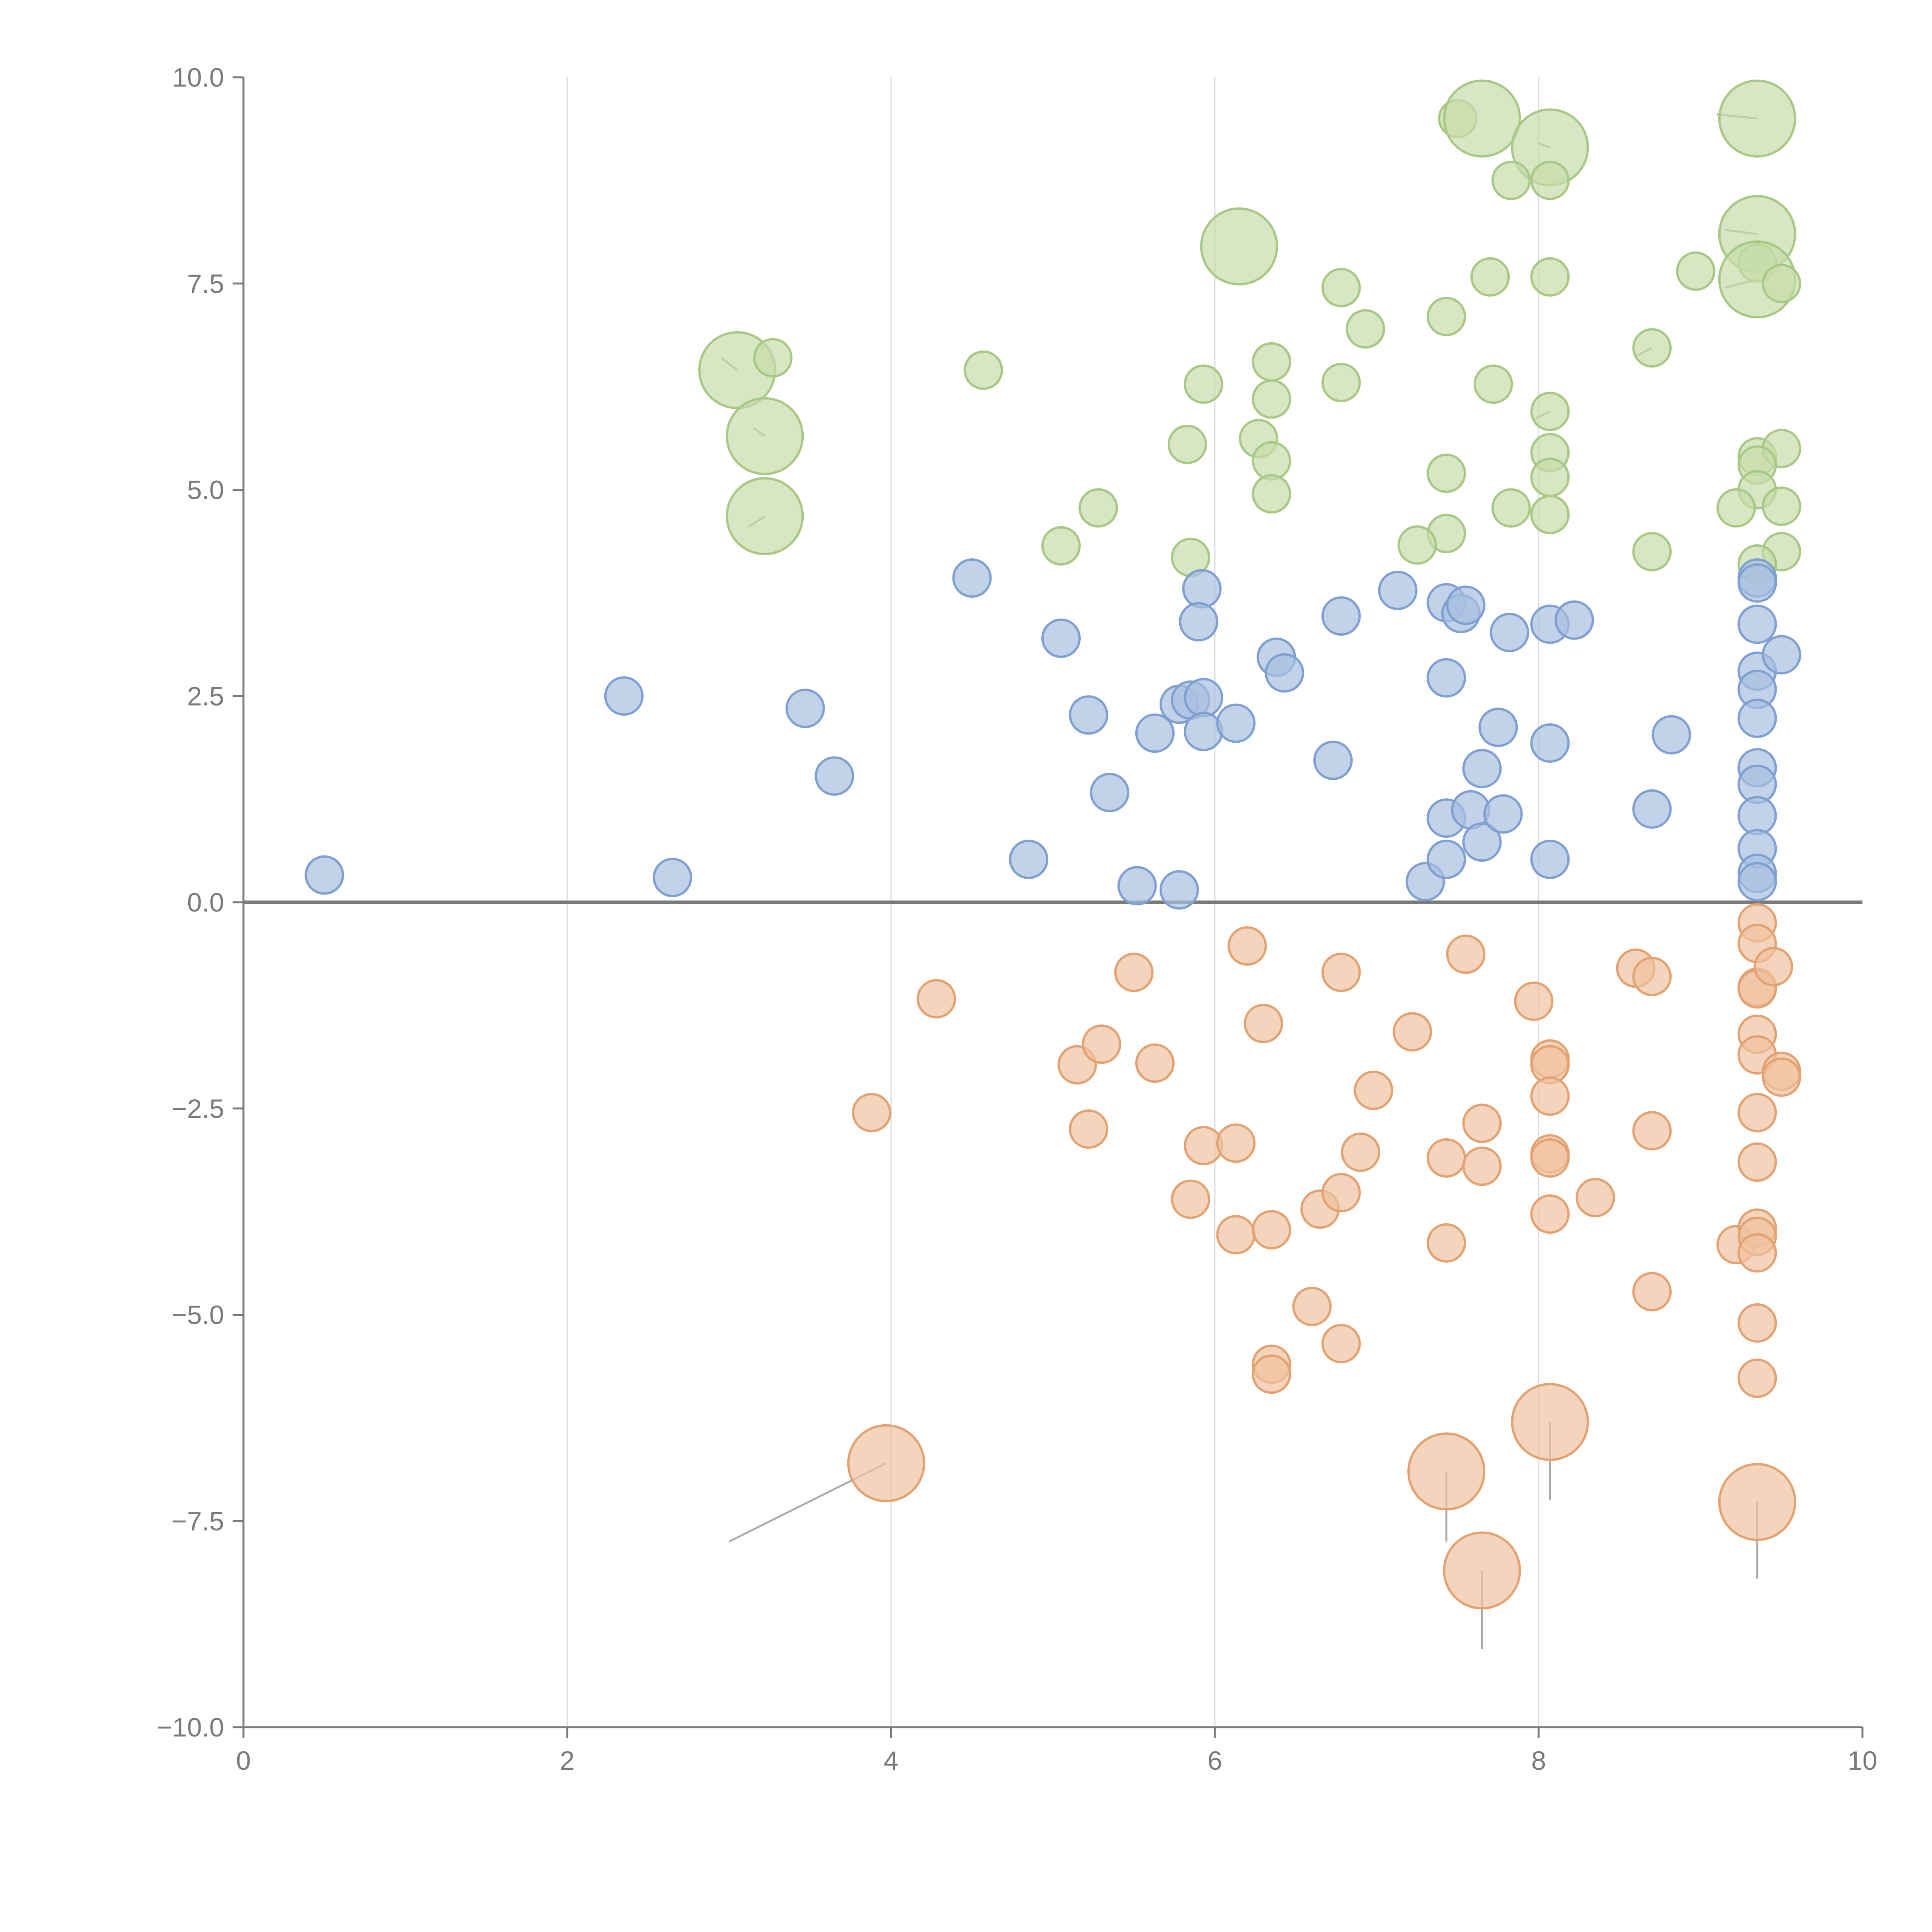  What do you see at coordinates (1539, 1761) in the screenshot?
I see `x-tick-label: 8` at bounding box center [1539, 1761].